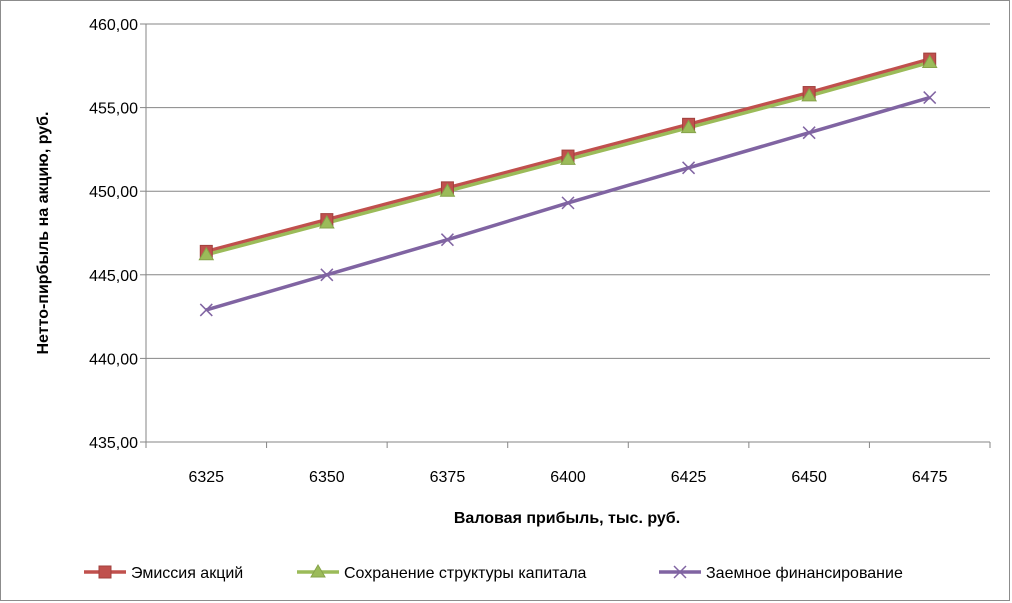 The width and height of the screenshot is (1012, 603). I want to click on y-tick-label: 450,00, so click(113, 192).